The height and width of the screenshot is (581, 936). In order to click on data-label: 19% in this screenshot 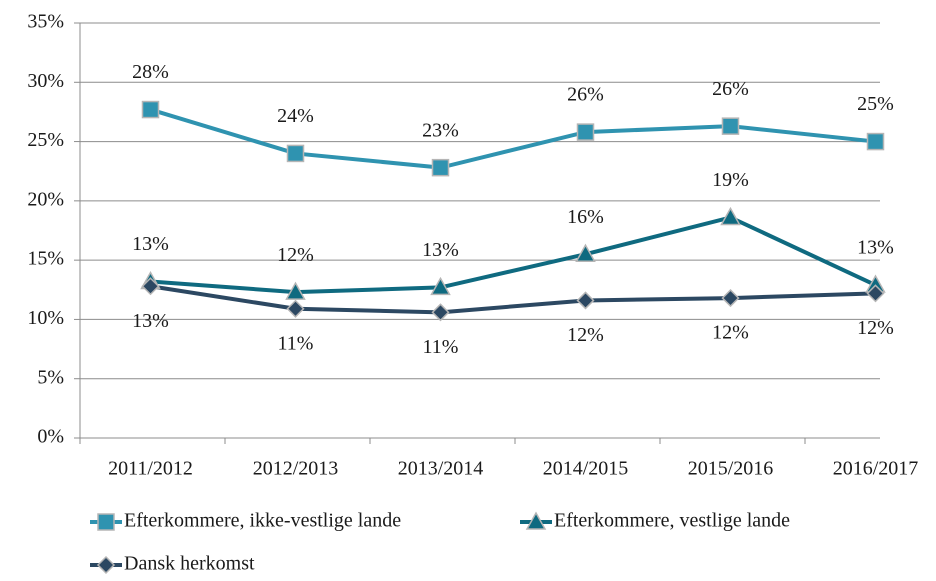, I will do `click(730, 180)`.